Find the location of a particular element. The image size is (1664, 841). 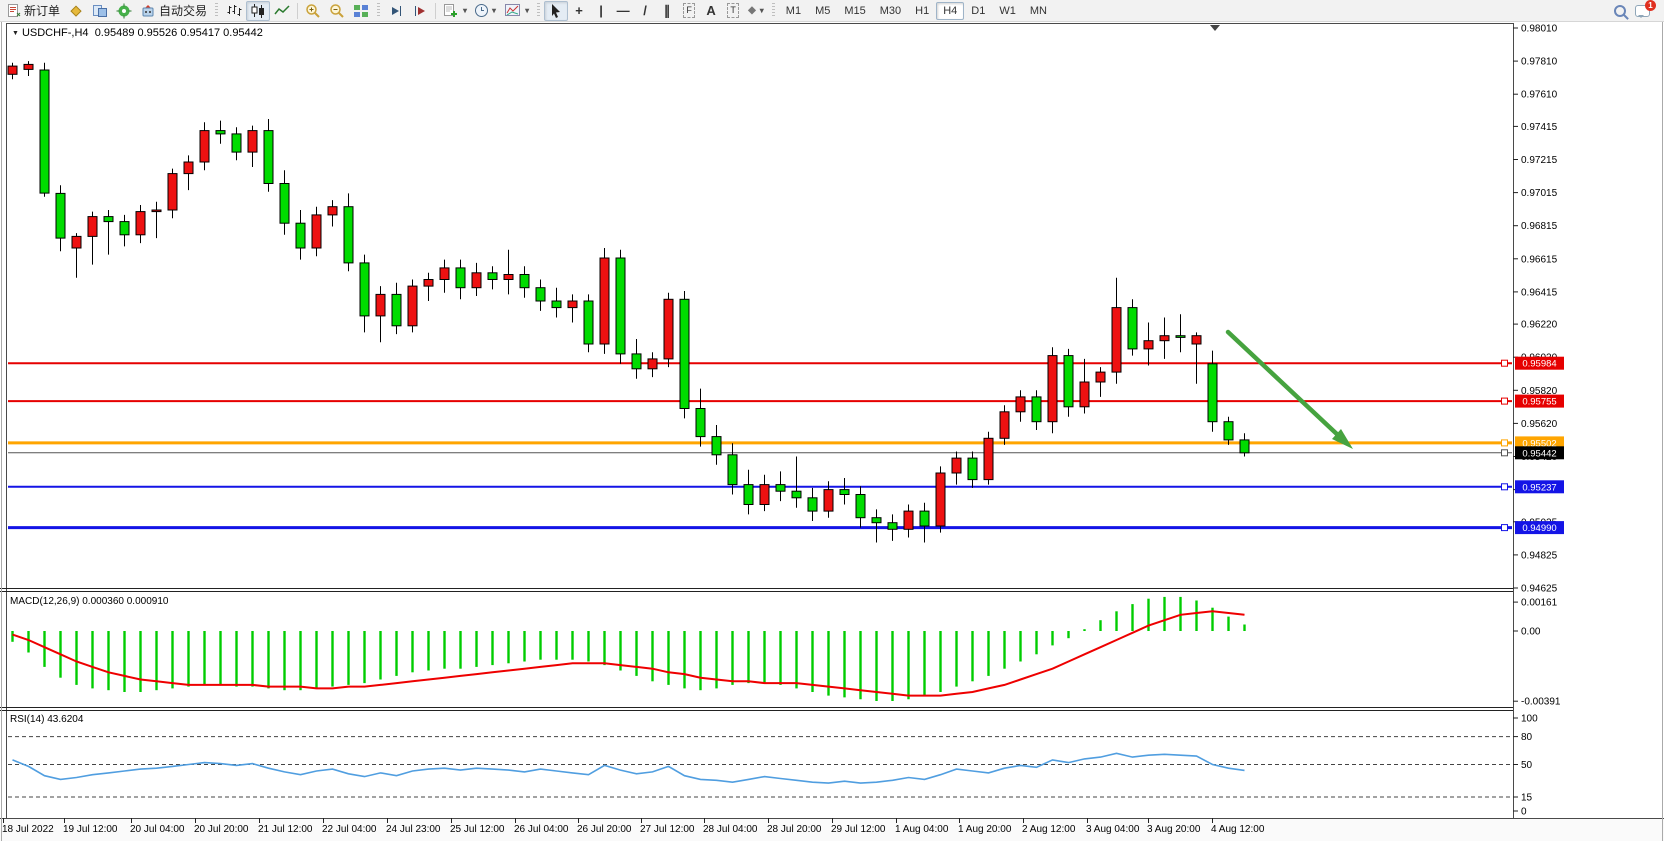

svg-text: 0.97215 is located at coordinates (1539, 160).